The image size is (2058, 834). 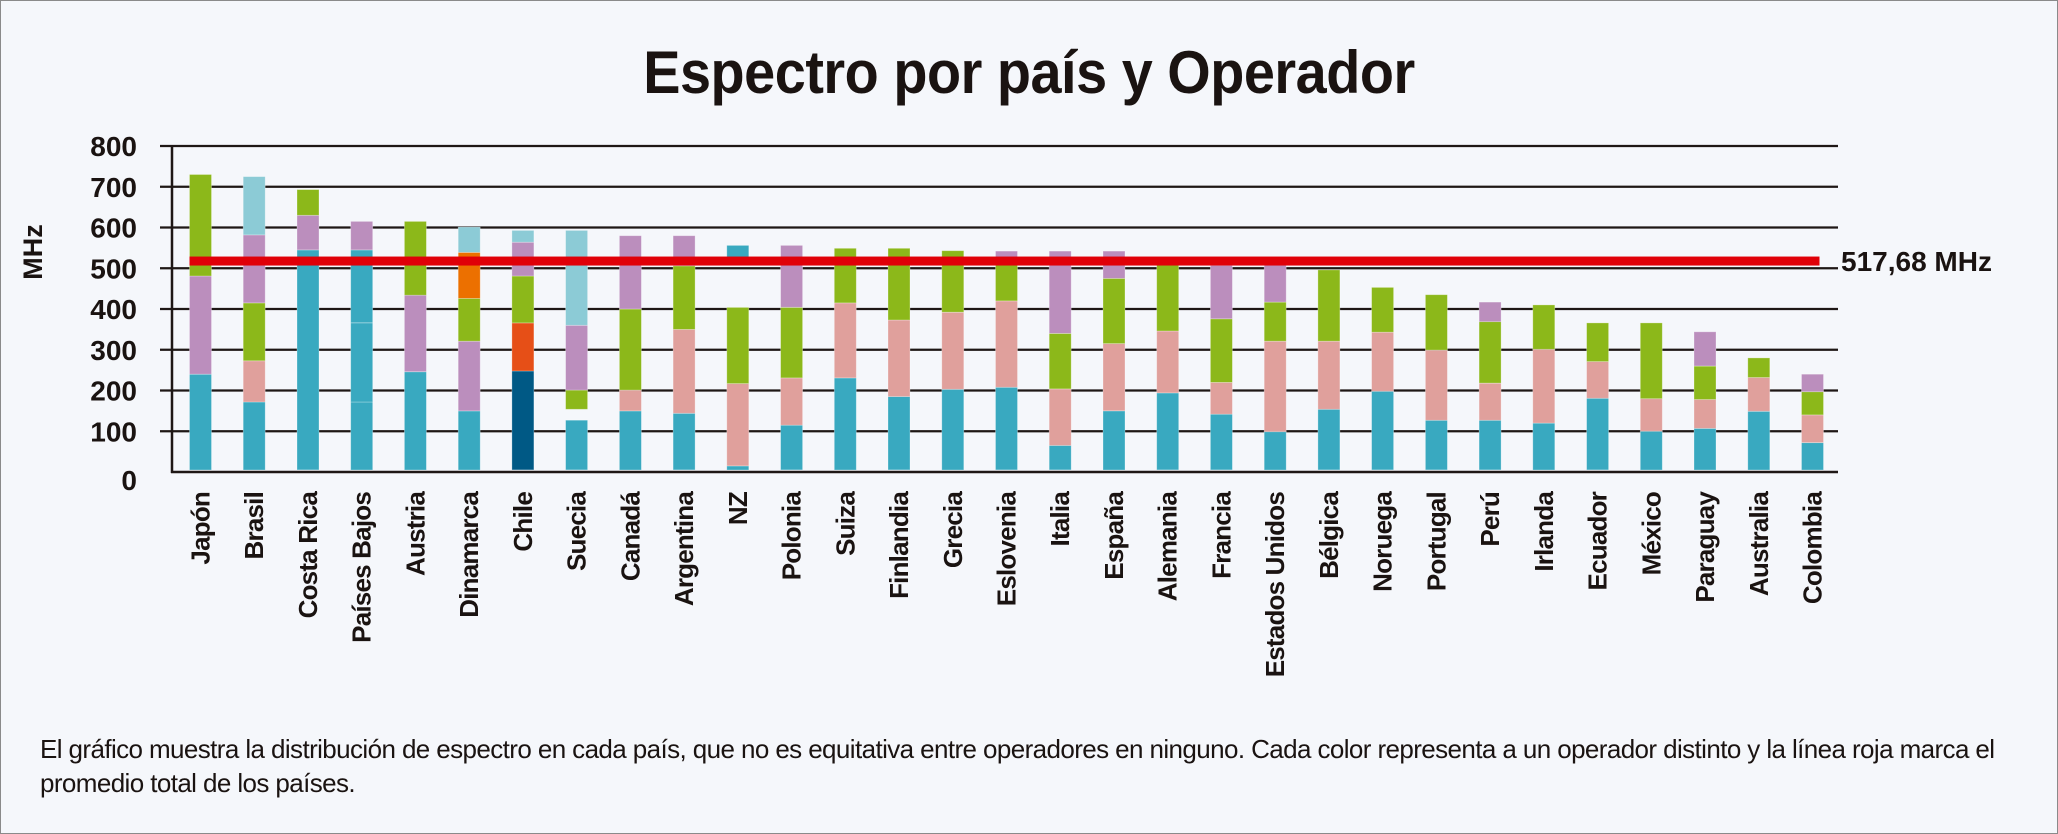 What do you see at coordinates (1705, 547) in the screenshot?
I see `x-tick-label: Paraguay` at bounding box center [1705, 547].